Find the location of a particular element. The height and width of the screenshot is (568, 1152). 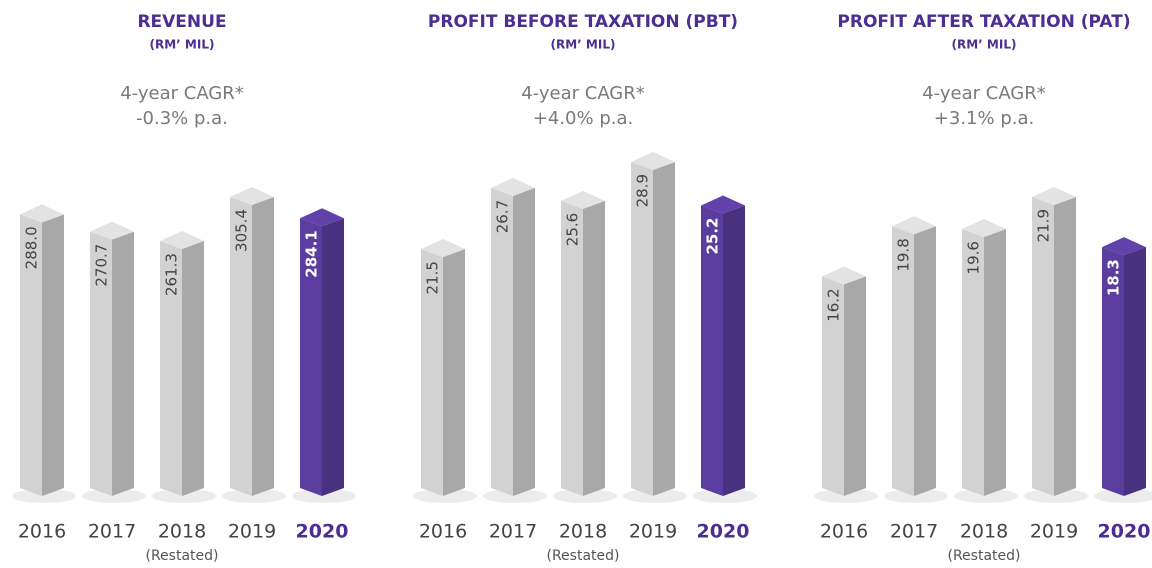

value-label: 21.5 is located at coordinates (433, 277).